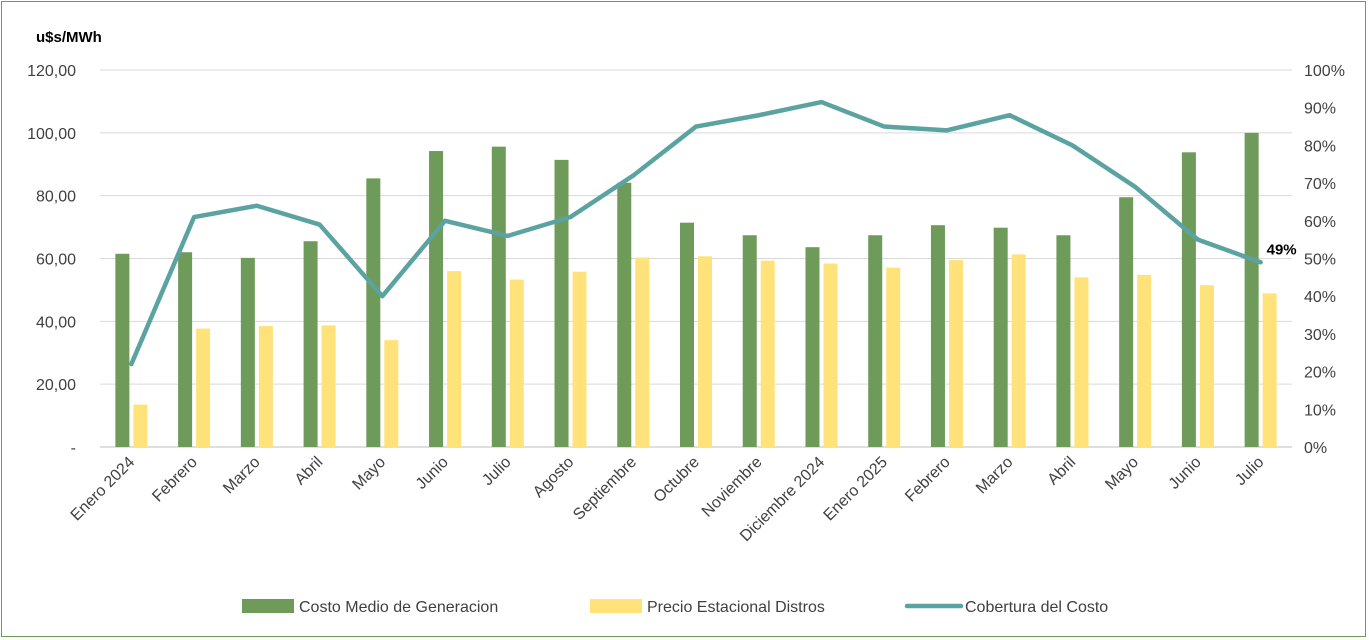 The height and width of the screenshot is (640, 1369). I want to click on legend-label: Precio Estacional Distros, so click(736, 607).